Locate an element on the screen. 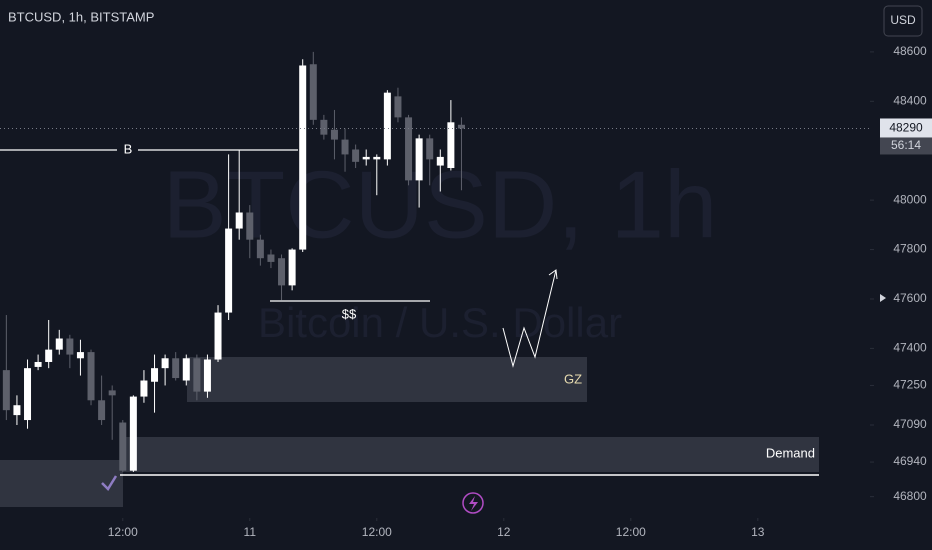  y-tick-label: 47090 is located at coordinates (910, 424).